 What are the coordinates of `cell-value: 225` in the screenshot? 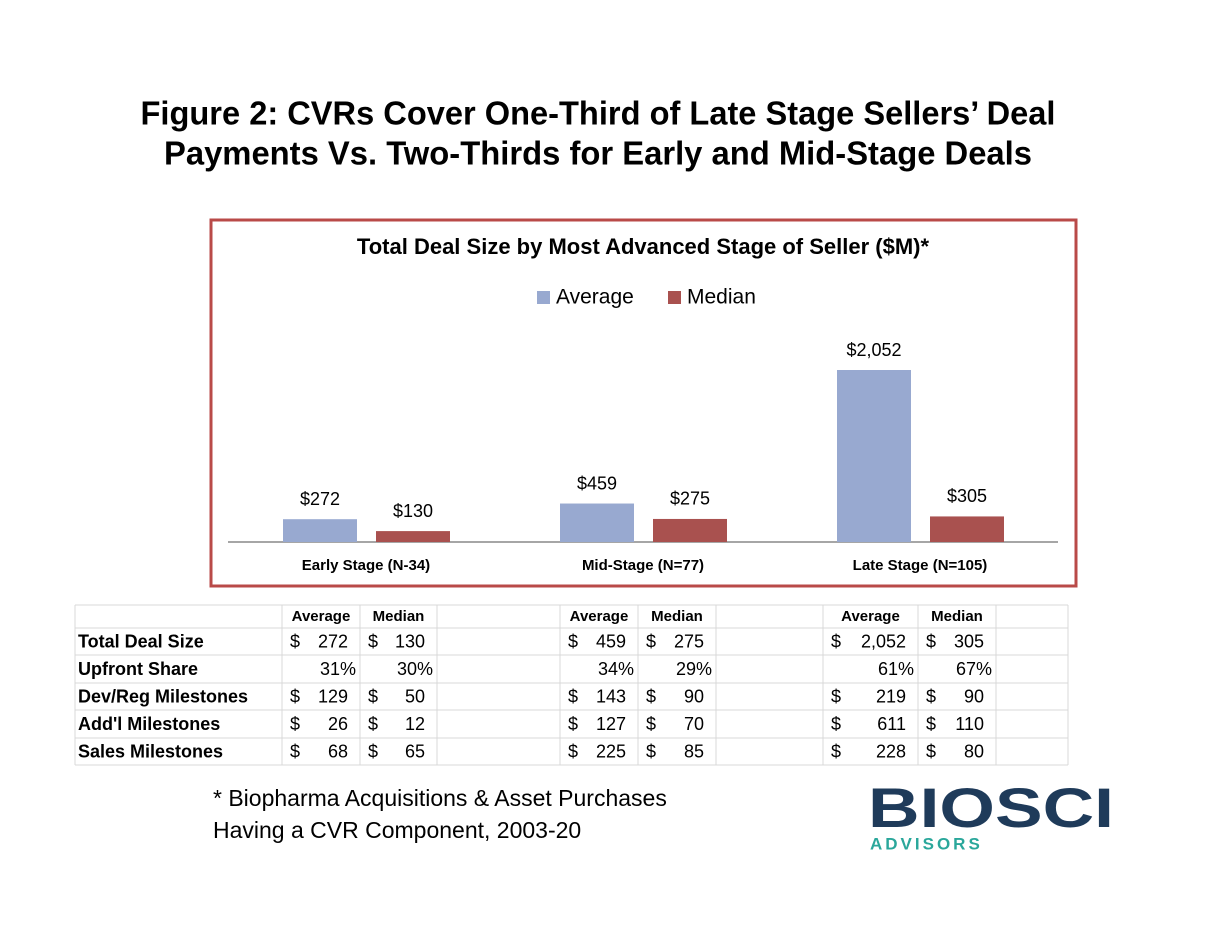 It's located at (611, 751).